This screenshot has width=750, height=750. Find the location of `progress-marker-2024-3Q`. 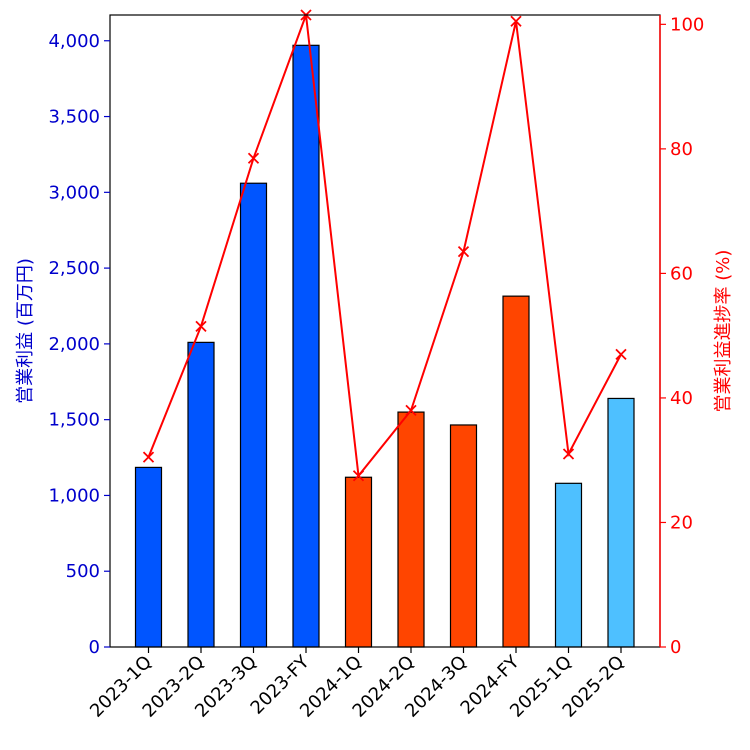

progress-marker-2024-3Q is located at coordinates (463, 251).